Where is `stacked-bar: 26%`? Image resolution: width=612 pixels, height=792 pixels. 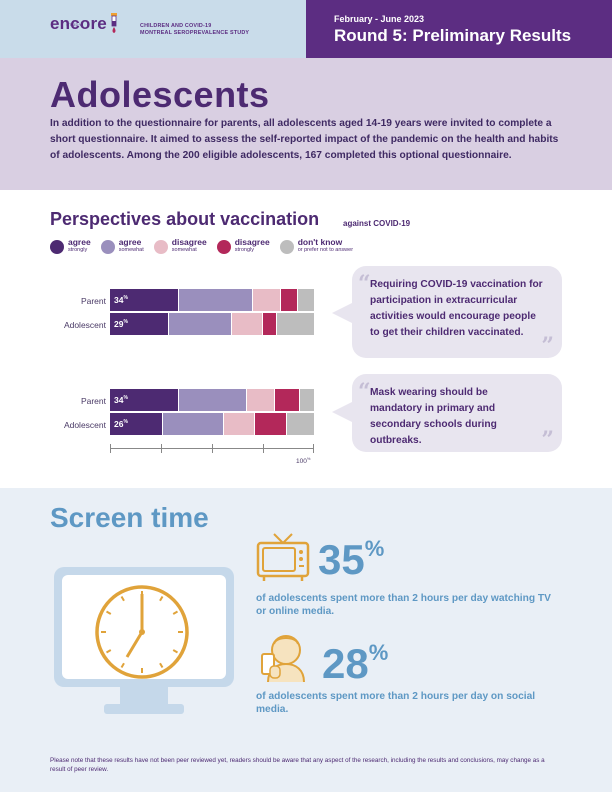 stacked-bar: 26% is located at coordinates (212, 424).